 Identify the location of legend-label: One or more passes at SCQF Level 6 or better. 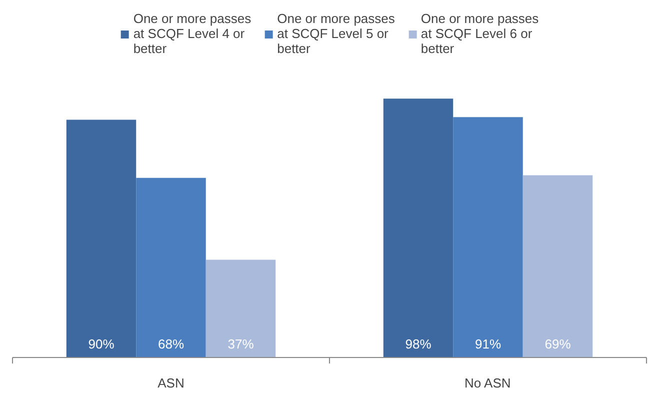
(479, 33).